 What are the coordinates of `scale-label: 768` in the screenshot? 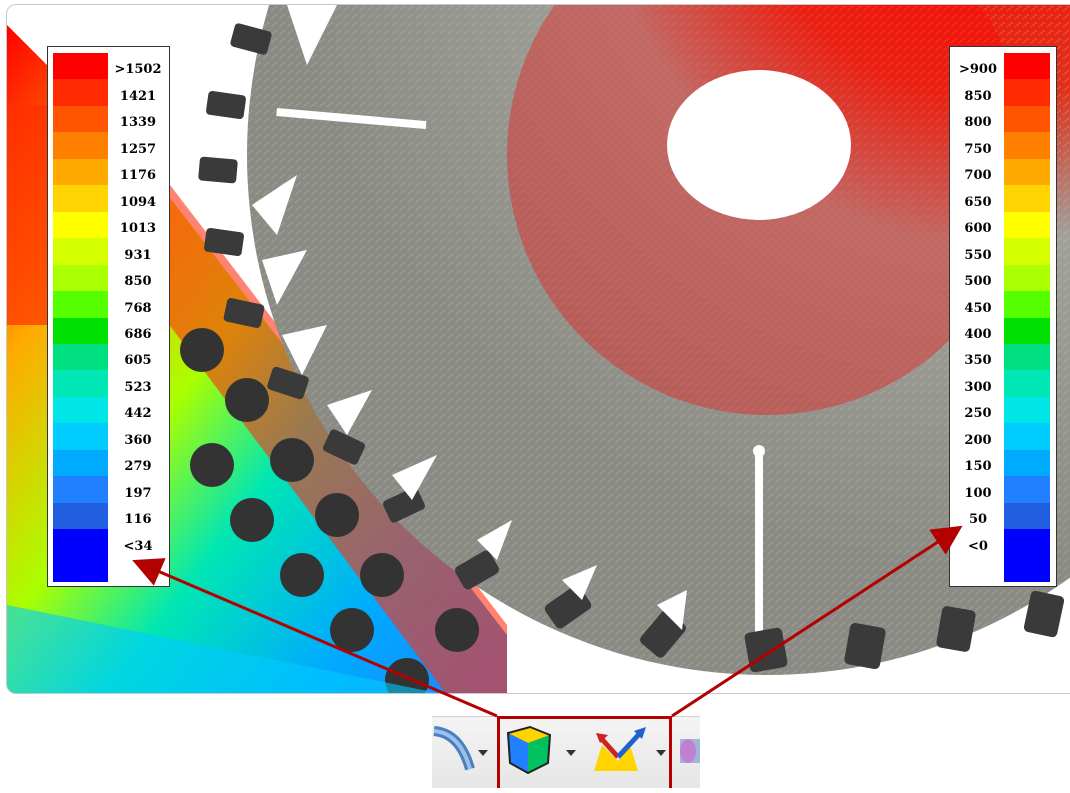 It's located at (138, 308).